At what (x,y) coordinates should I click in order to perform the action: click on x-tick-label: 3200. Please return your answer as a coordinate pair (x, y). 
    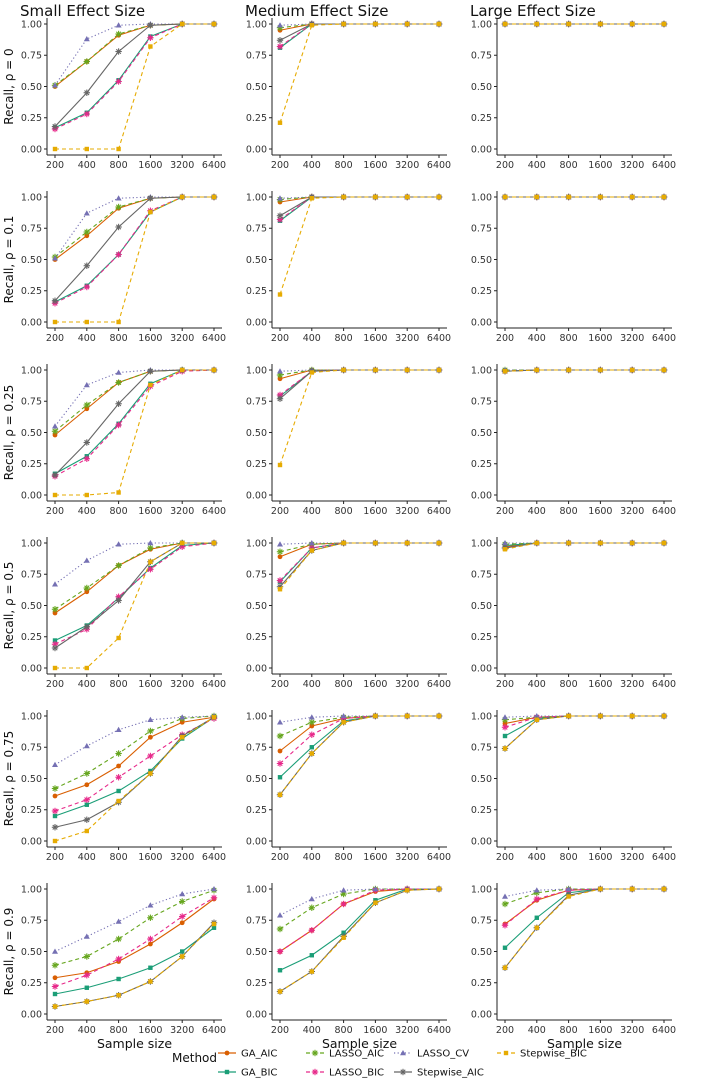
    Looking at the image, I should click on (632, 857).